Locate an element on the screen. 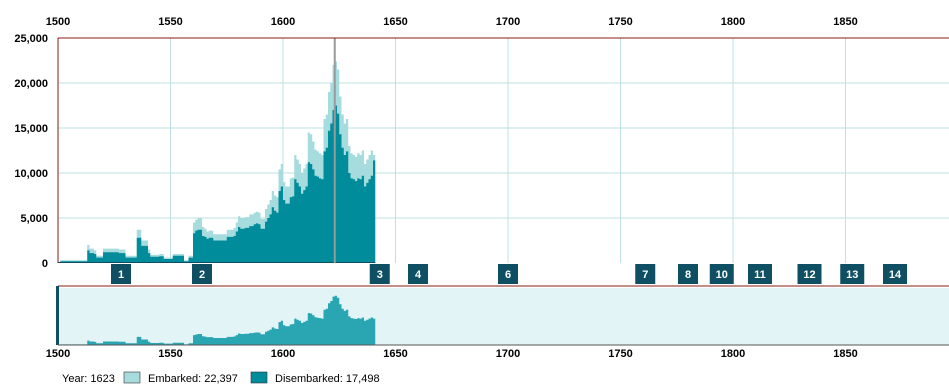 The height and width of the screenshot is (385, 949). event-marker-11: 11 is located at coordinates (760, 274).